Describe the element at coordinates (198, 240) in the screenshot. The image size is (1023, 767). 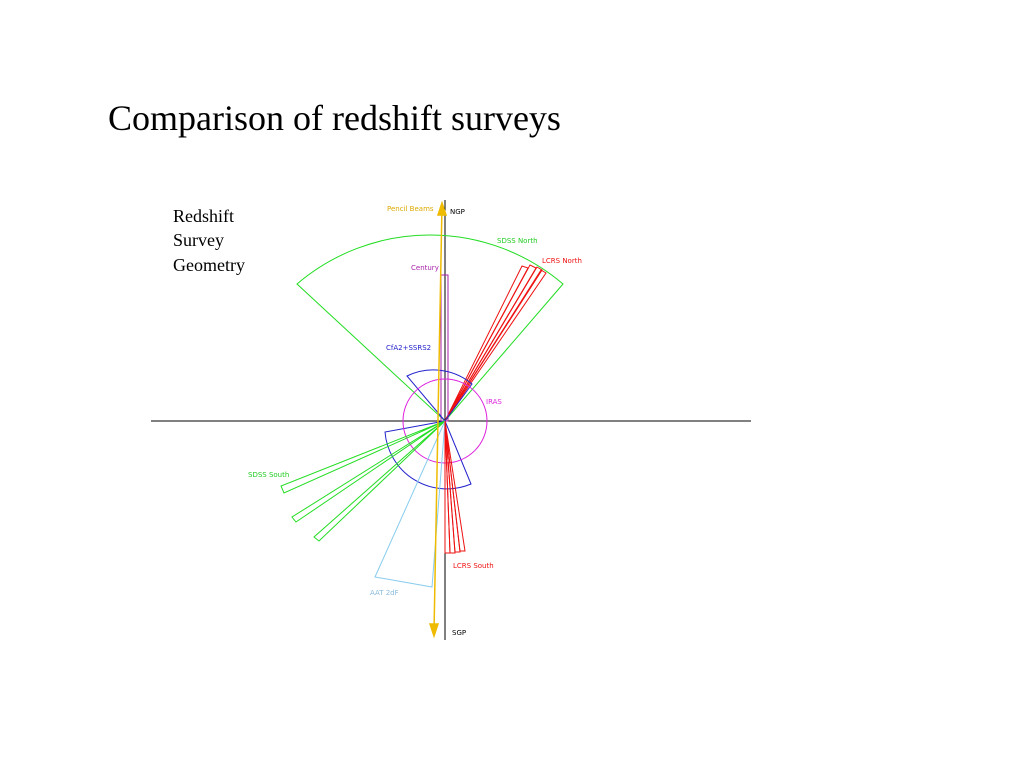
I see `heading-line: Survey` at that location.